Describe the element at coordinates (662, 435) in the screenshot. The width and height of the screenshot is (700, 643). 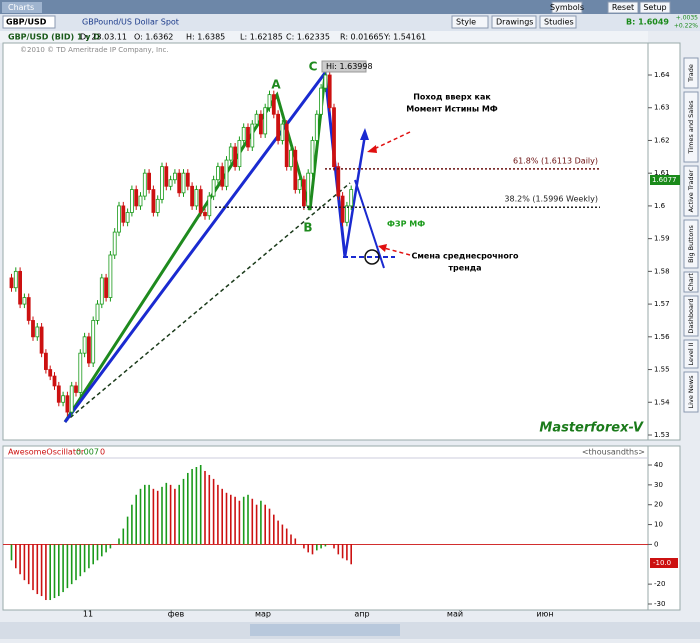
I see `y-tick-label: 1.53` at that location.